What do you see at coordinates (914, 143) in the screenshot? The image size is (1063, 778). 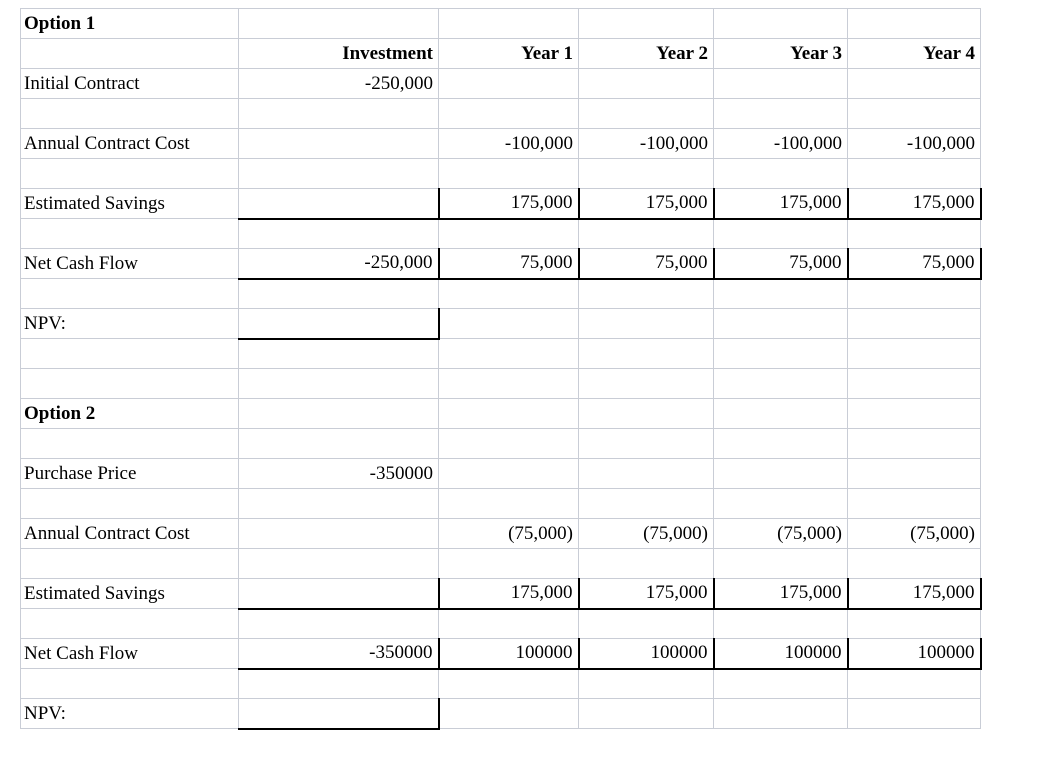 I see `cell-annual-contract-cost-1-col5: -100,000` at bounding box center [914, 143].